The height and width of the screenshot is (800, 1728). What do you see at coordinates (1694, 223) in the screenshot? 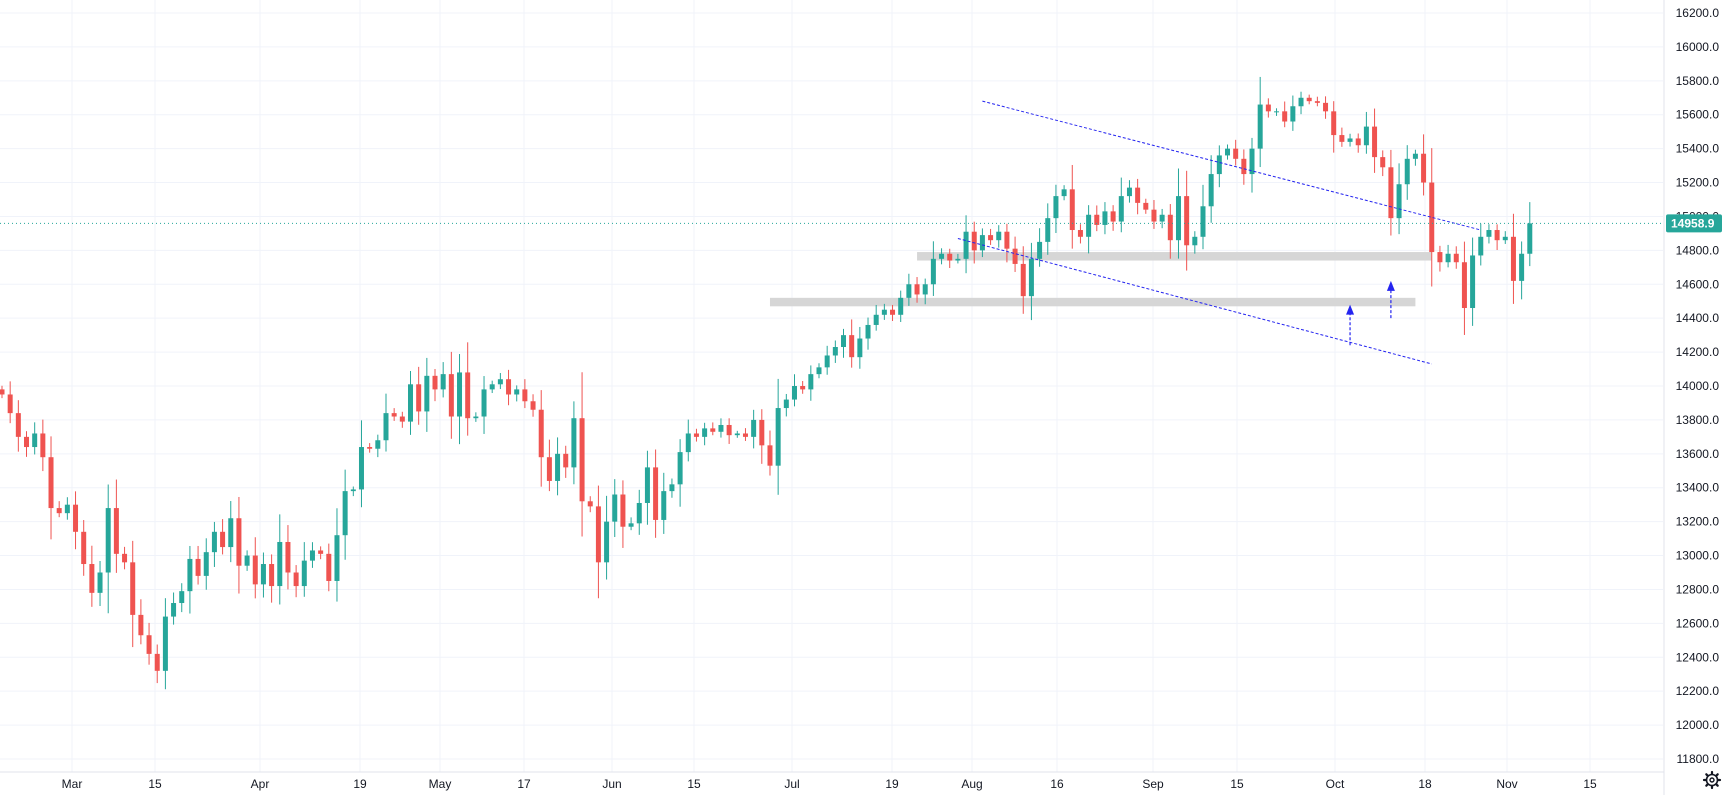
I see `last-price-marker: 14958.9` at bounding box center [1694, 223].